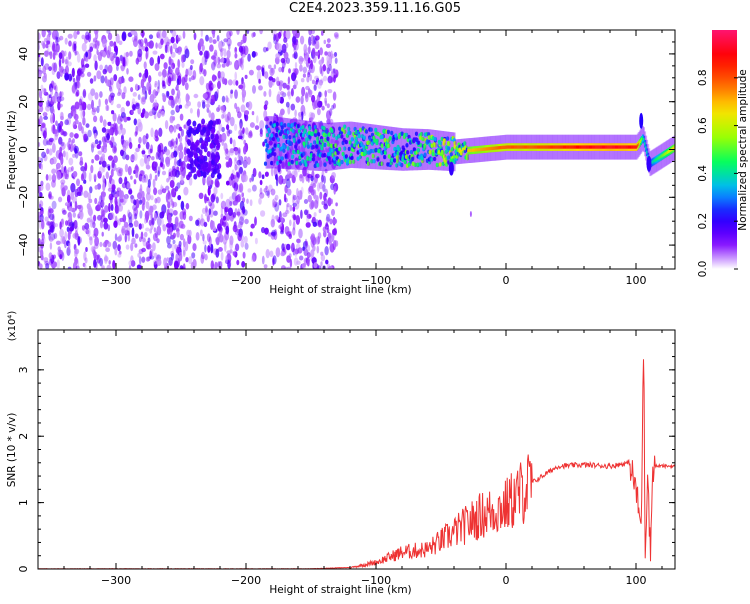 The height and width of the screenshot is (604, 750). What do you see at coordinates (23, 197) in the screenshot?
I see `spectrogram-ytick-label: −20` at bounding box center [23, 197].